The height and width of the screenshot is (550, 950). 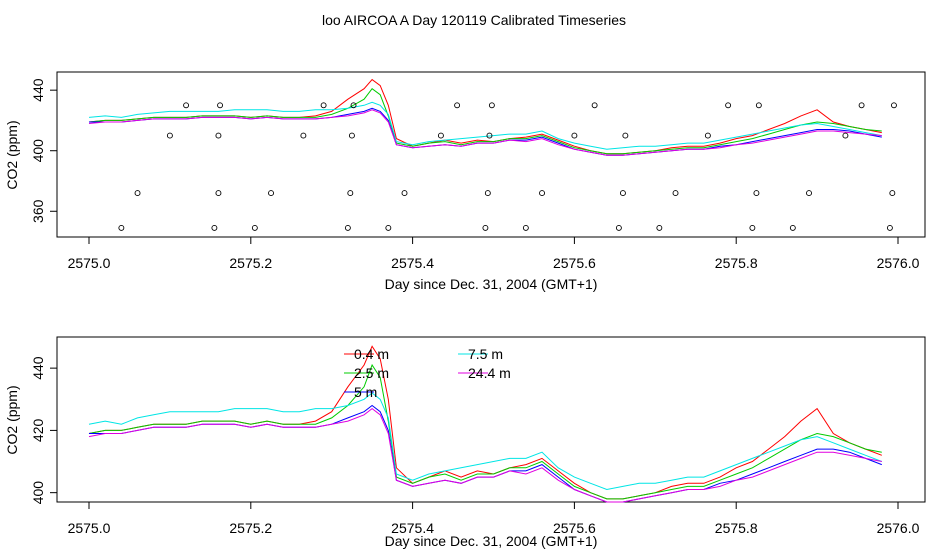 What do you see at coordinates (485, 354) in the screenshot?
I see `legend-label-s75: 7.5 m` at bounding box center [485, 354].